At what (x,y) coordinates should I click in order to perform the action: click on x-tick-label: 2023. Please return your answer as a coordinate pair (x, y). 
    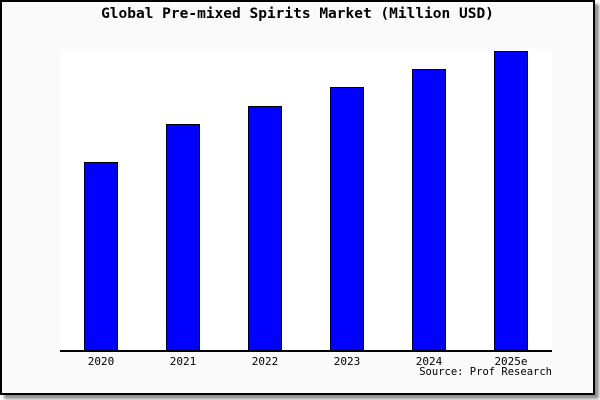
    Looking at the image, I should click on (347, 361).